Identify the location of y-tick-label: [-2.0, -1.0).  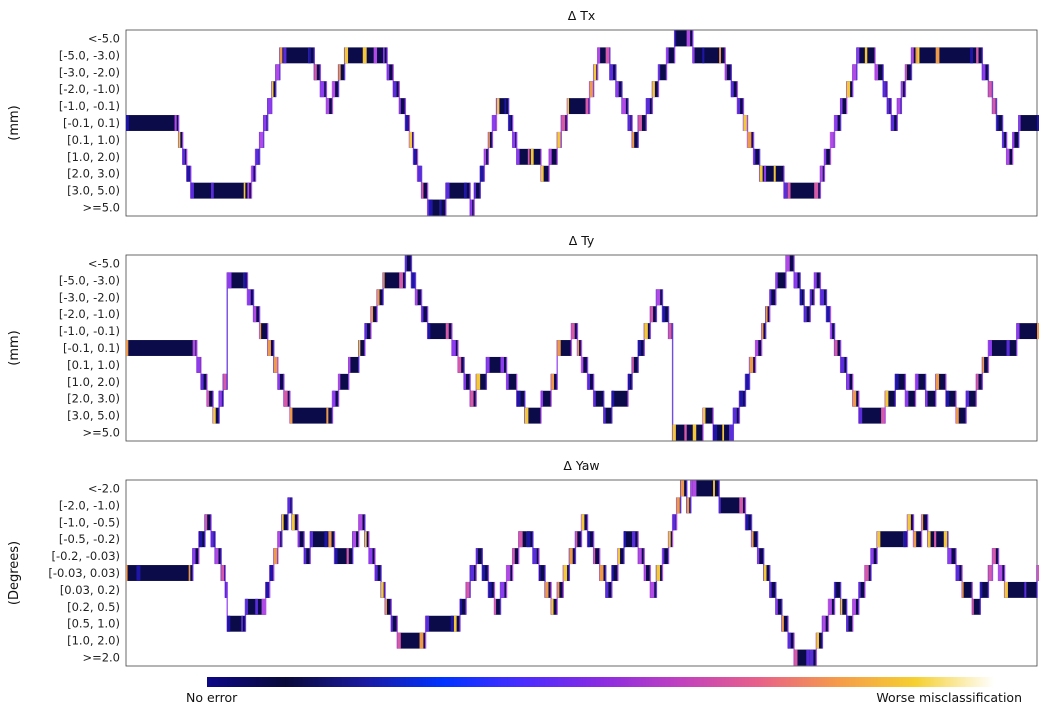
(89, 505).